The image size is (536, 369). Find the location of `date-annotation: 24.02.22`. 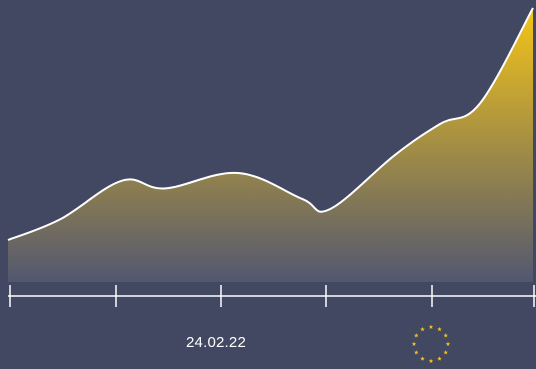

date-annotation: 24.02.22 is located at coordinates (216, 342).